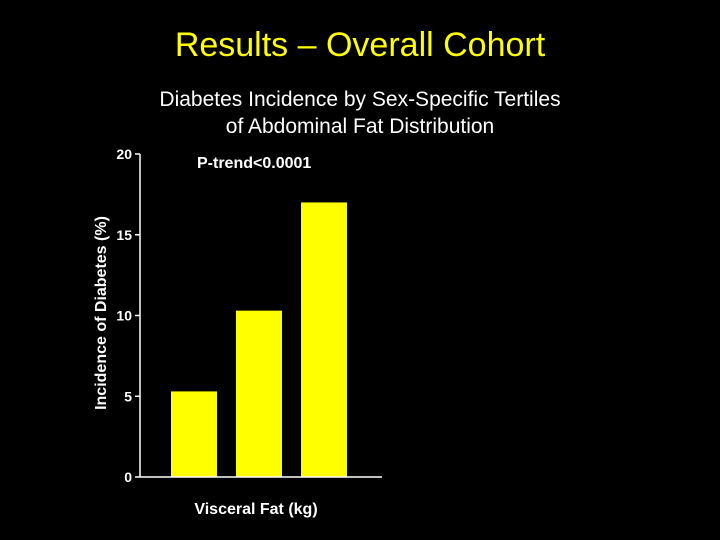  What do you see at coordinates (360, 126) in the screenshot?
I see `subtitle-line-2: of Abdominal Fat Distribution` at bounding box center [360, 126].